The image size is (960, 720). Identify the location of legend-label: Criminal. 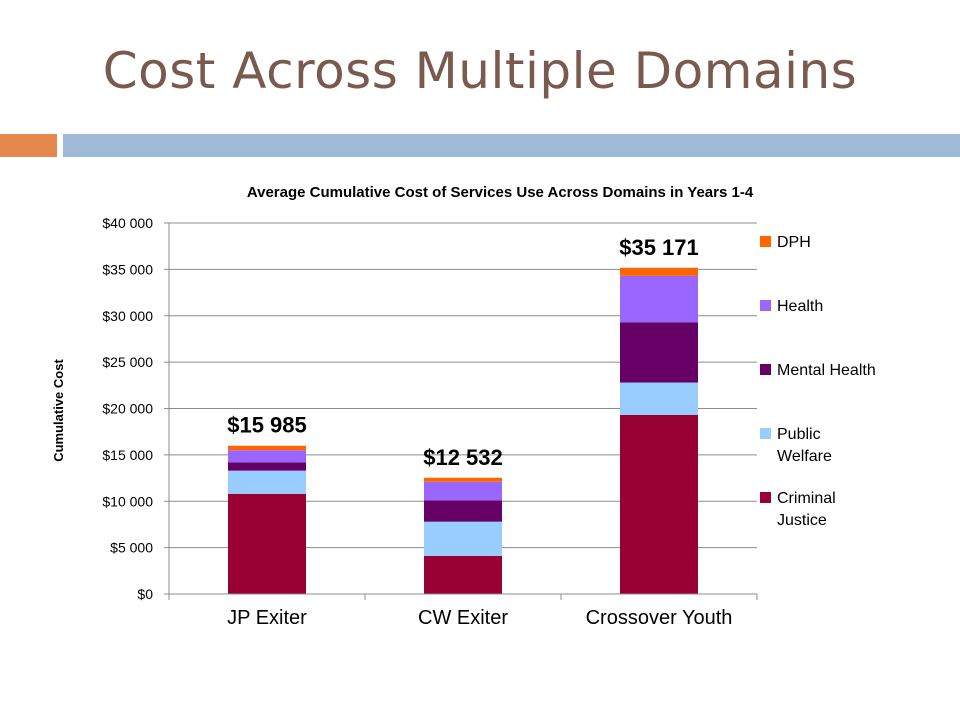
(806, 498).